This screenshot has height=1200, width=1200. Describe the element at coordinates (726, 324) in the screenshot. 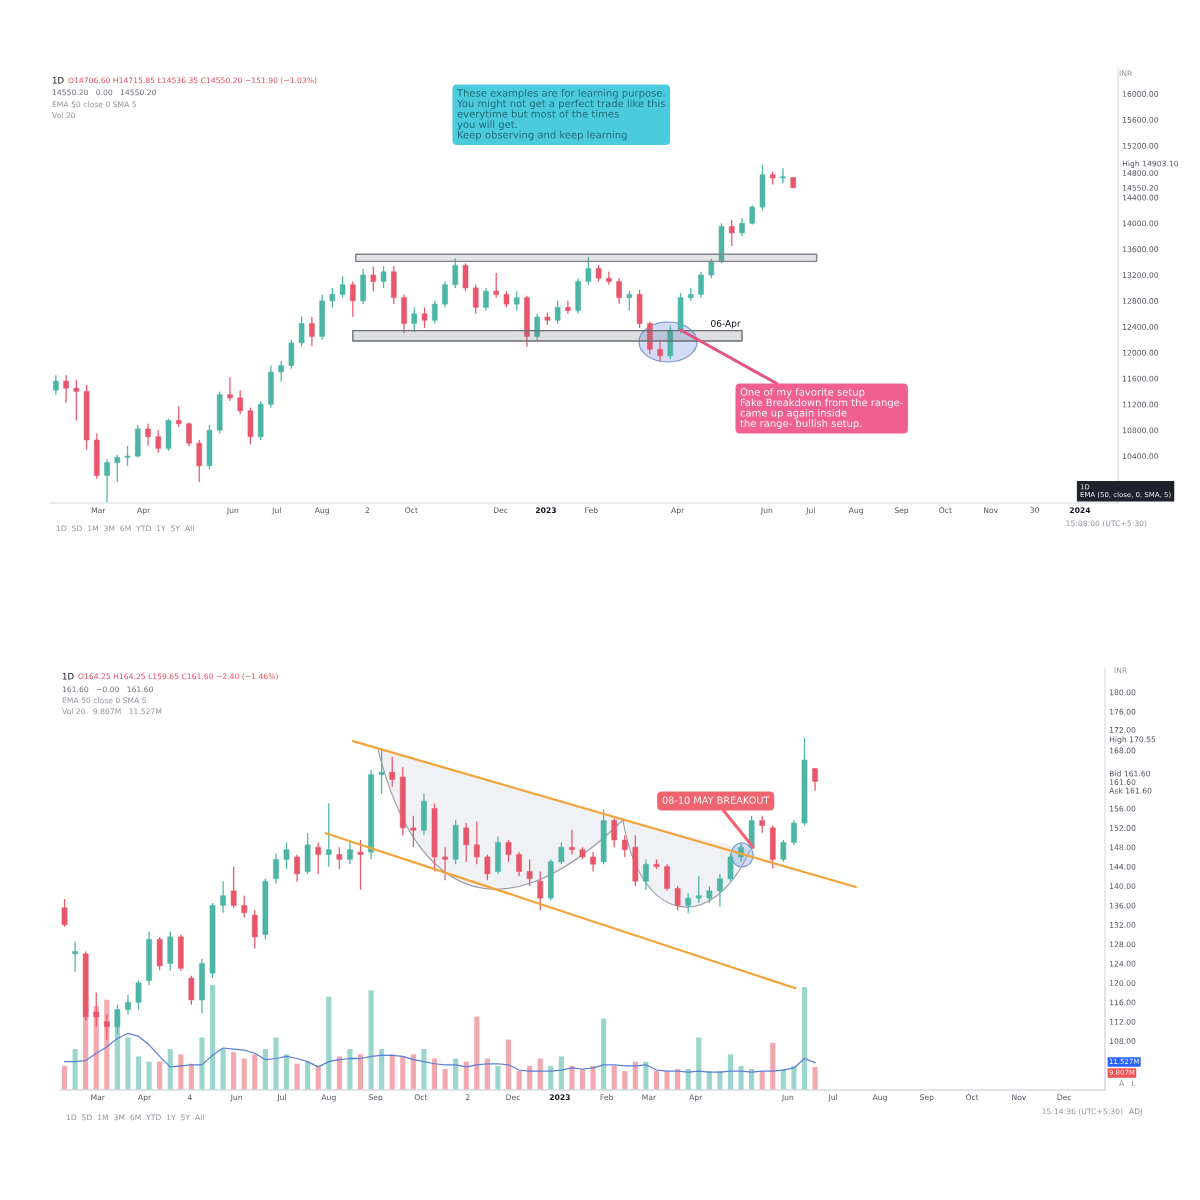

I see `annotation: 06-Apr` at that location.